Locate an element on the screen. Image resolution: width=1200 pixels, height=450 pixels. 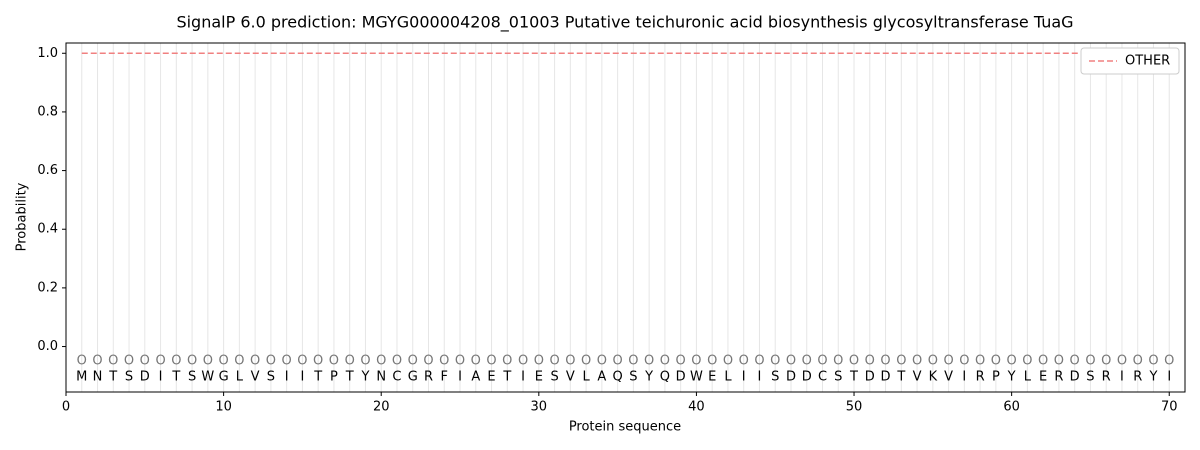
residue-label: W is located at coordinates (696, 377).